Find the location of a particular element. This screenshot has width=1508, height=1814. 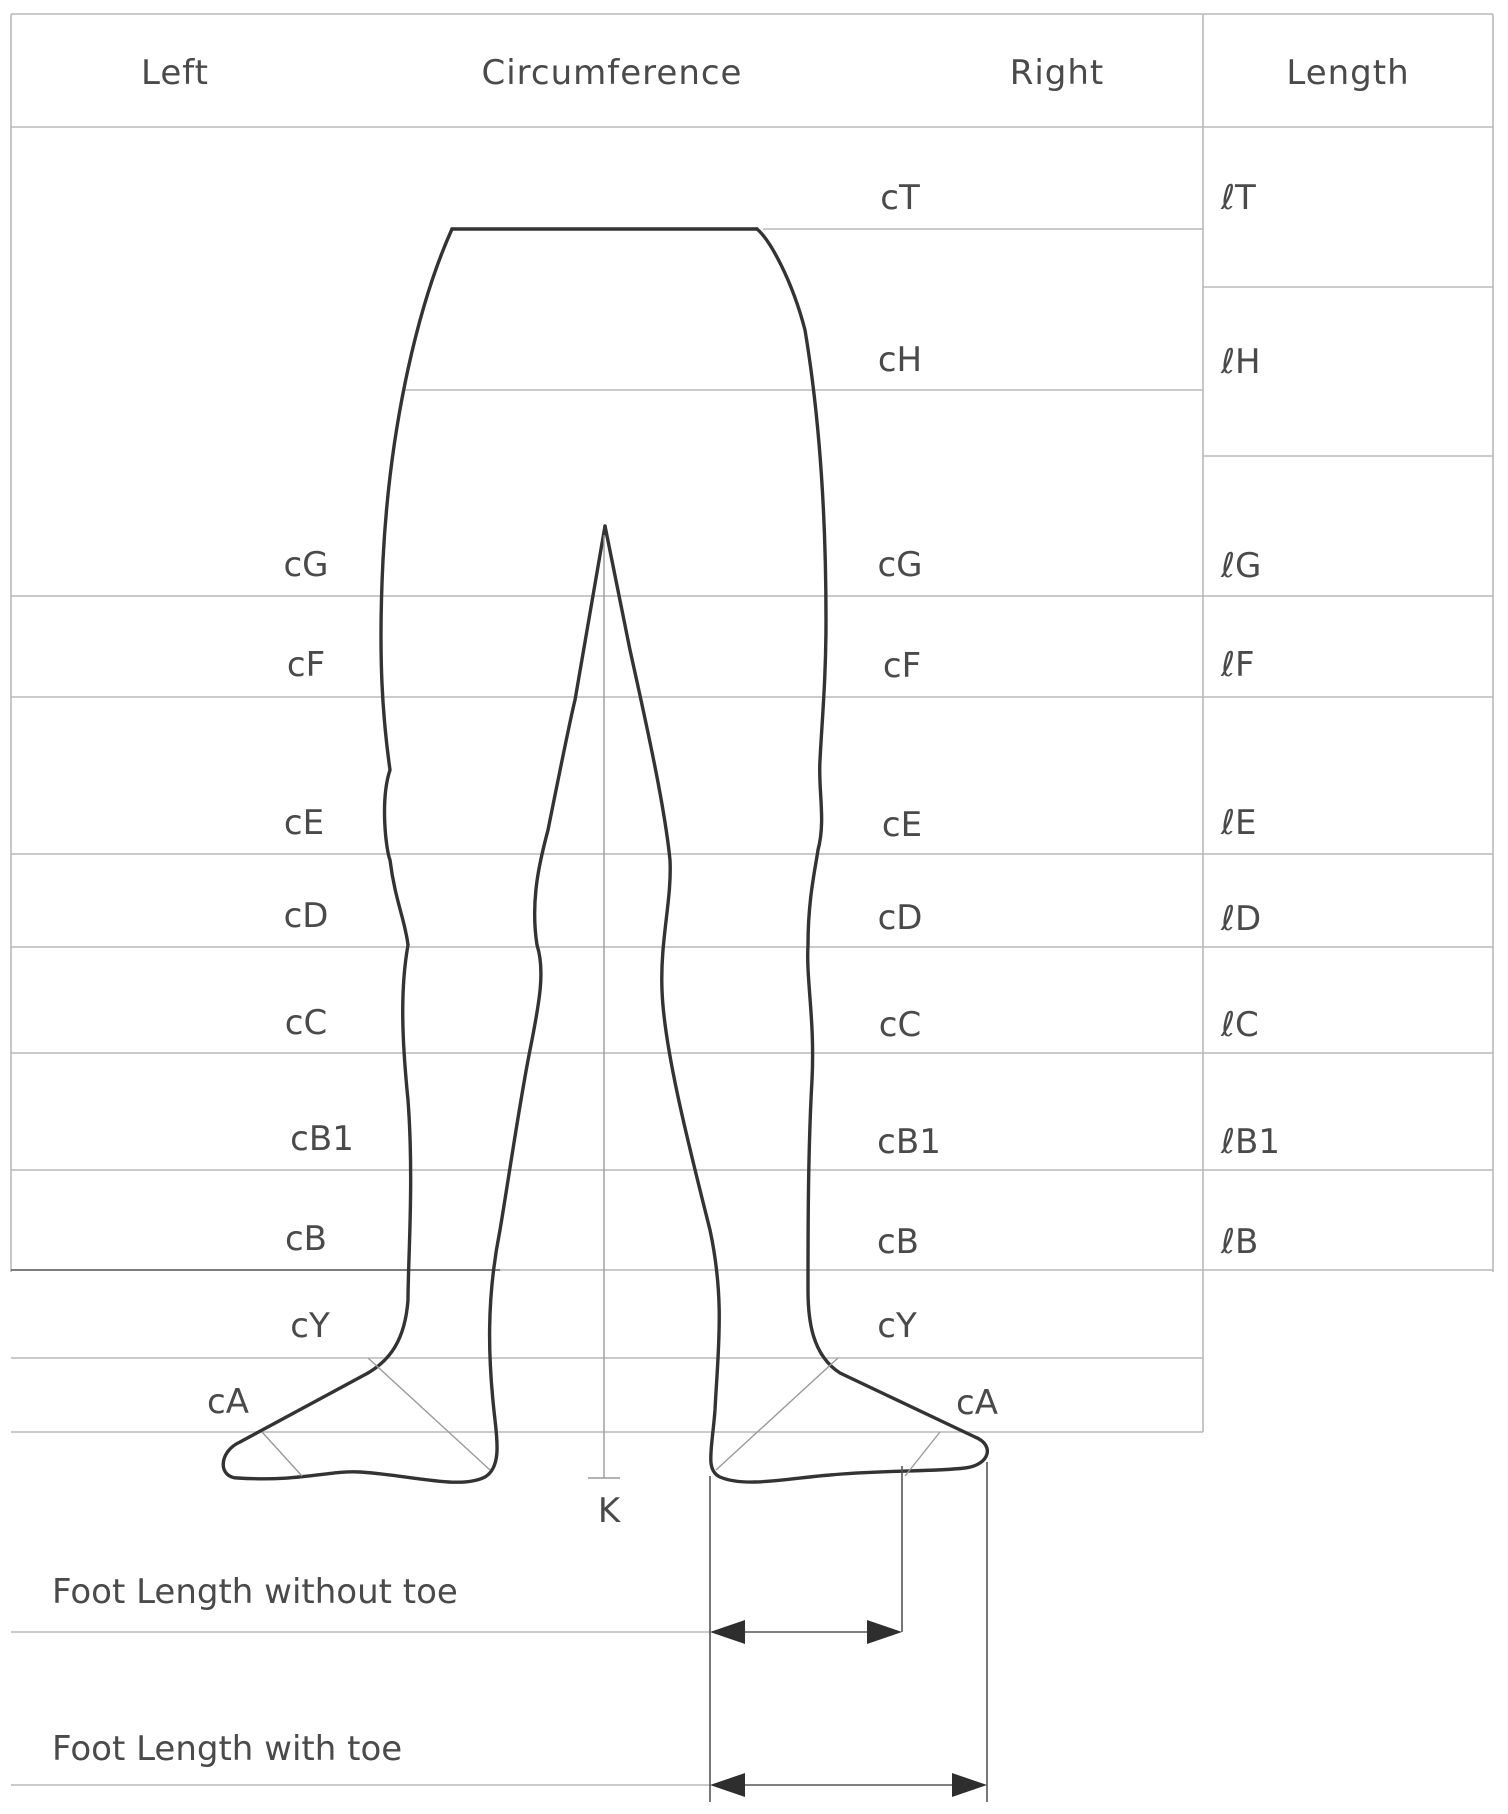

left-label-cD: cD is located at coordinates (306, 916).